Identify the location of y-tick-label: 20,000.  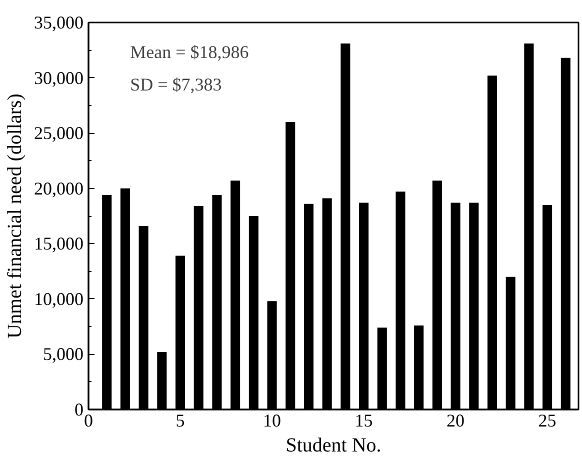
(59, 188).